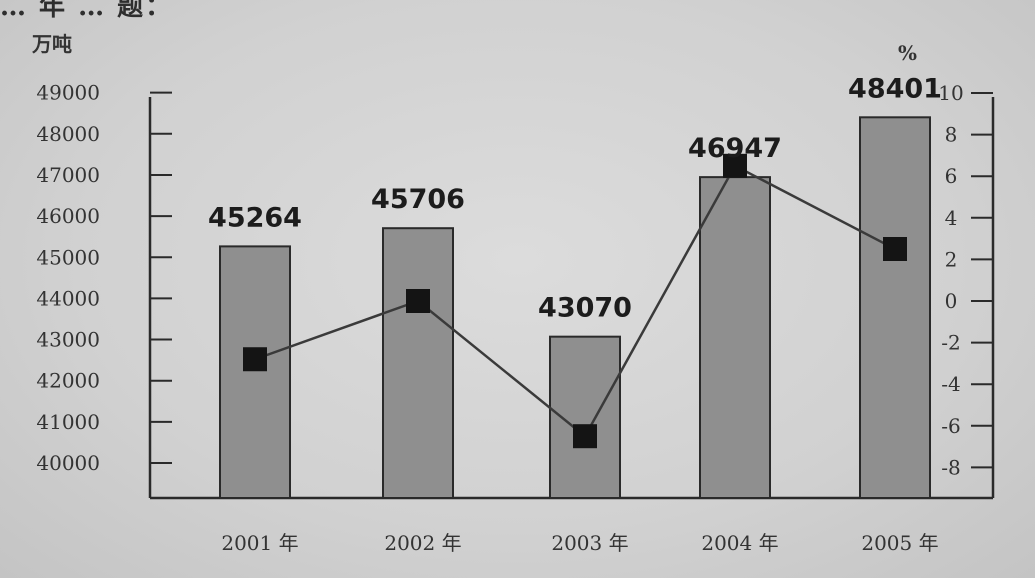 The image size is (1035, 578). Describe the element at coordinates (418, 199) in the screenshot. I see `bar-value-label: 45706` at that location.